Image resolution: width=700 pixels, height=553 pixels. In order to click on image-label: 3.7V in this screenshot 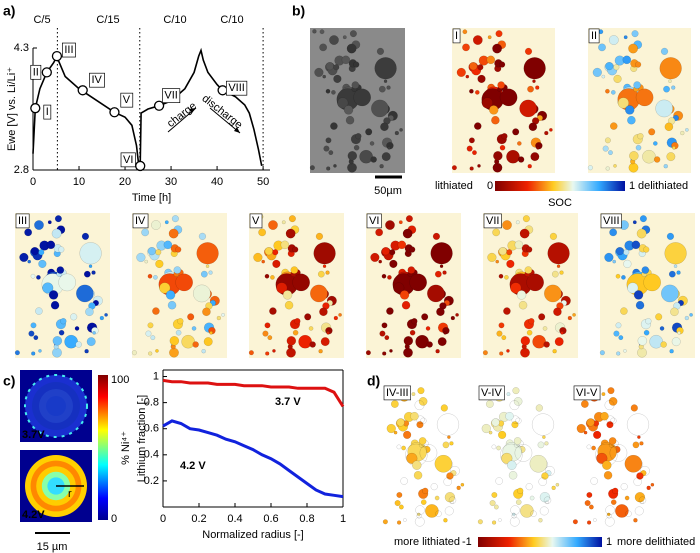, I will do `click(33, 435)`.